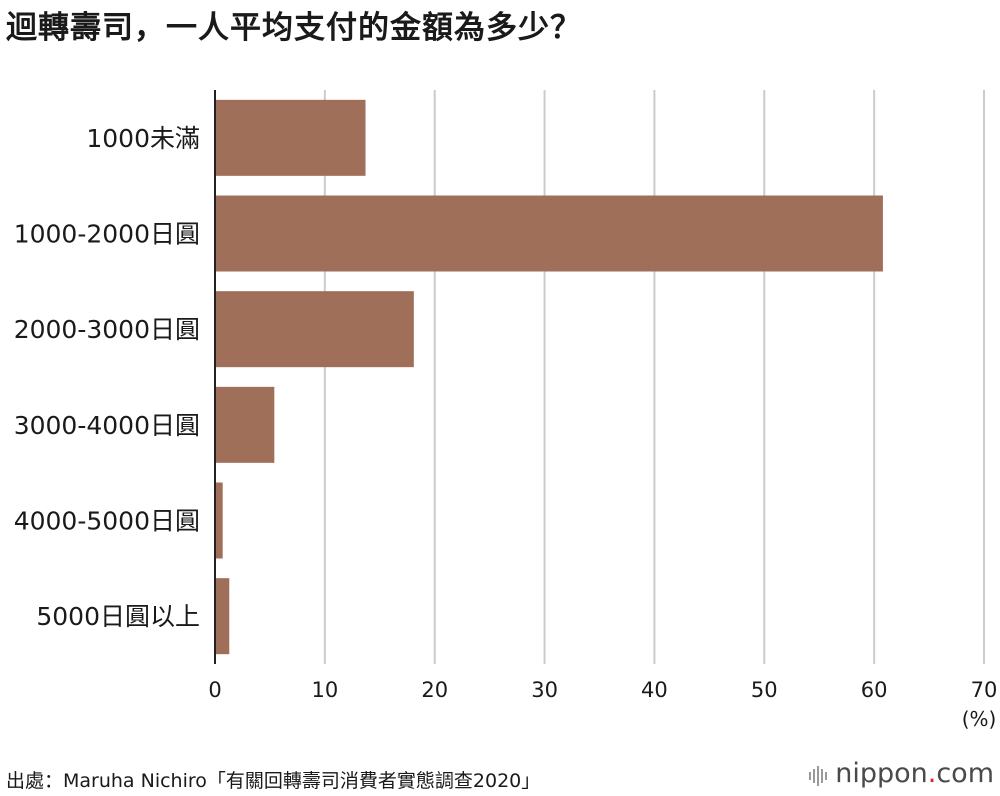 This screenshot has width=1000, height=796. Describe the element at coordinates (602, 690) in the screenshot. I see `x-tick-labels: 0 10 20 30 40 50 60 70` at that location.